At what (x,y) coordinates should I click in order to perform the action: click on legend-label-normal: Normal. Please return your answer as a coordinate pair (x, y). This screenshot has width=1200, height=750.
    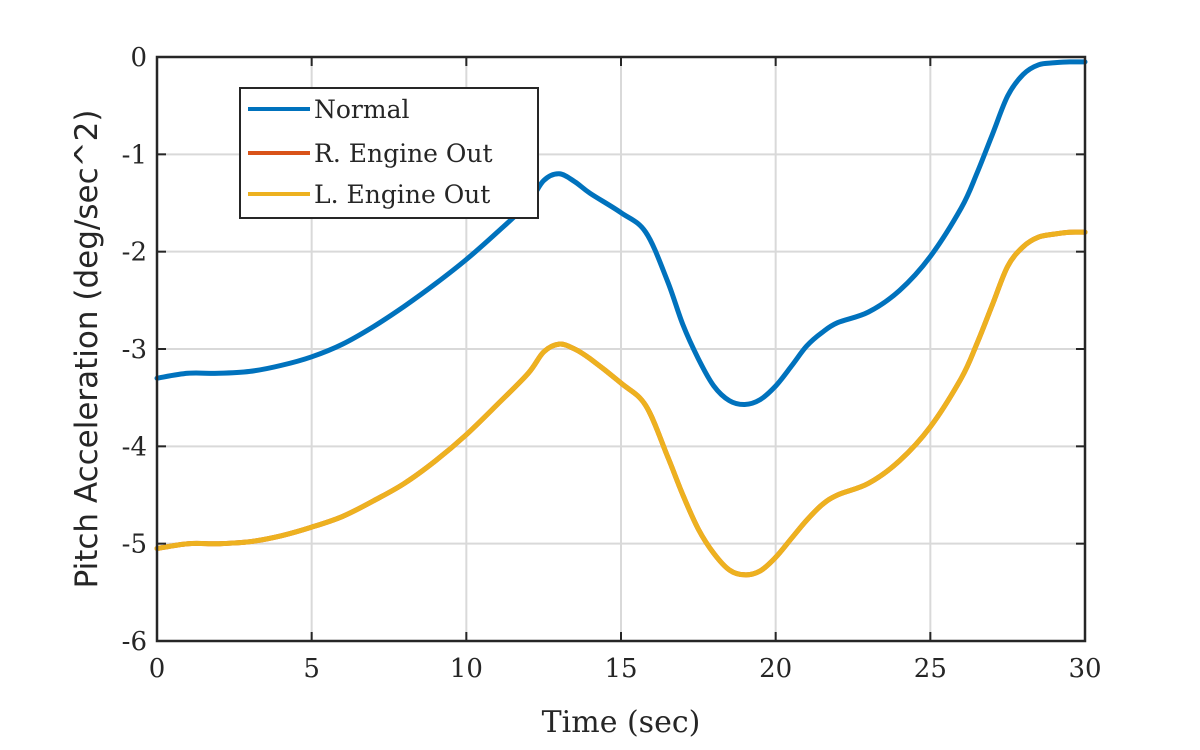
    Looking at the image, I should click on (361, 109).